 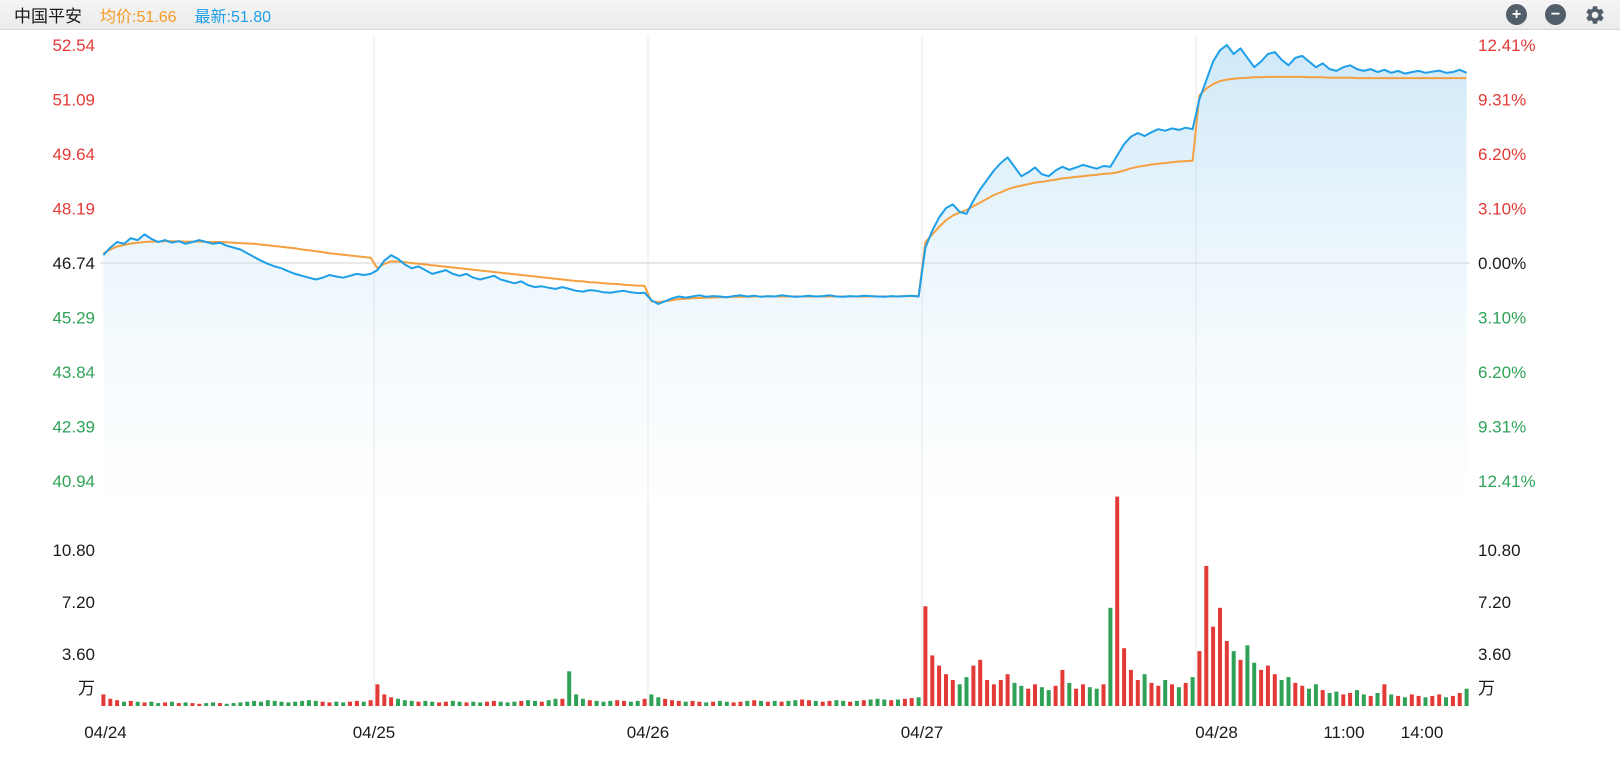 What do you see at coordinates (48, 16) in the screenshot?
I see `stock-name: 中国平安` at bounding box center [48, 16].